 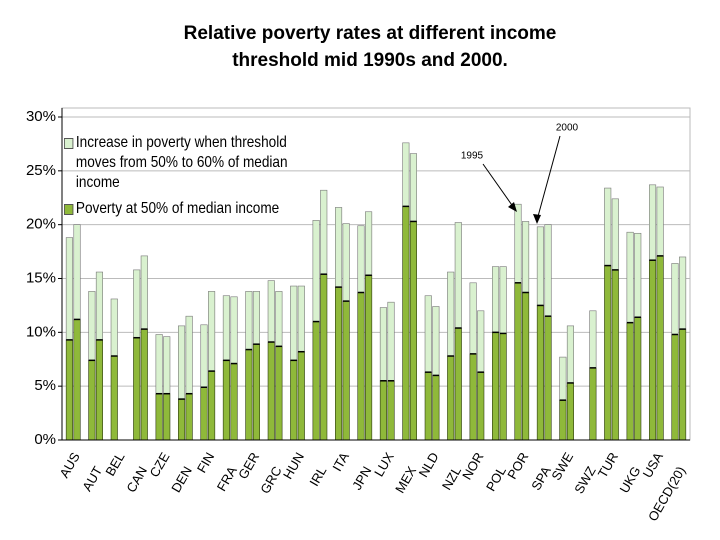 I want to click on y-tick-label: 20%, so click(x=41, y=224).